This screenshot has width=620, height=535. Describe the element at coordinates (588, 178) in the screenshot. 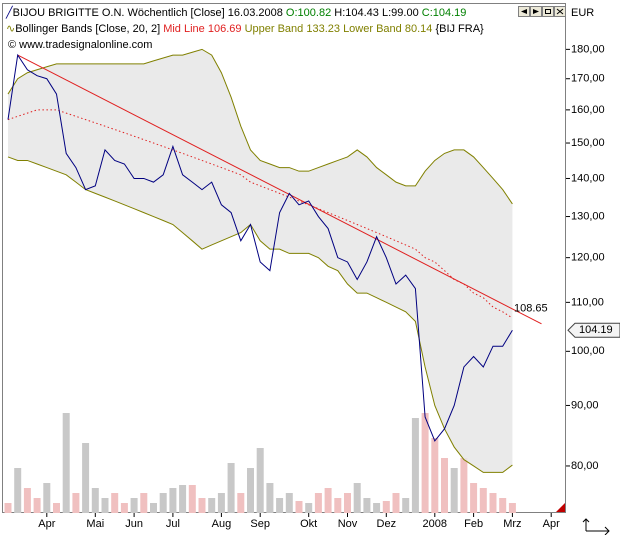

I see `y-tick-label: 140,00` at that location.